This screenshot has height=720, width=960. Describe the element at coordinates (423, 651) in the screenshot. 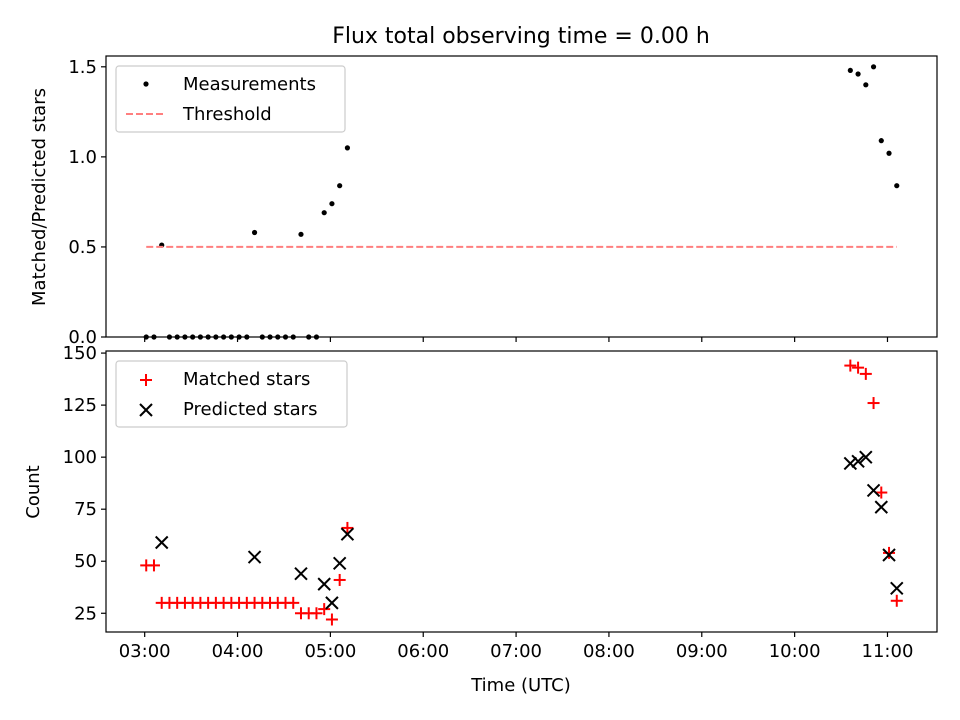

I see `x-tick-label: 06:00` at that location.